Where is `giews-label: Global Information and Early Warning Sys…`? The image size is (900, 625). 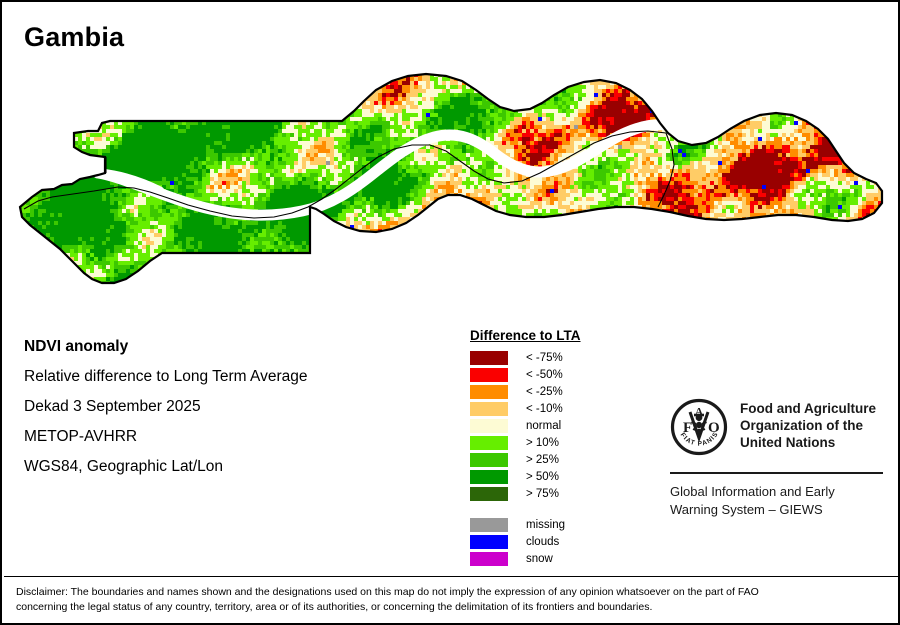 giews-label: Global Information and Early Warning Sys… is located at coordinates (777, 501).